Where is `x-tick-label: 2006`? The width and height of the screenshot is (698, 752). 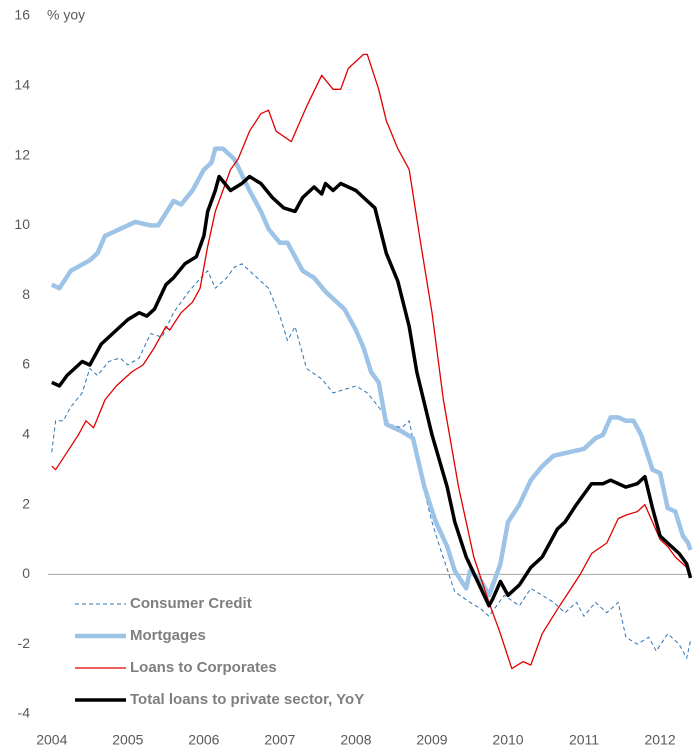 x-tick-label: 2006 is located at coordinates (203, 740).